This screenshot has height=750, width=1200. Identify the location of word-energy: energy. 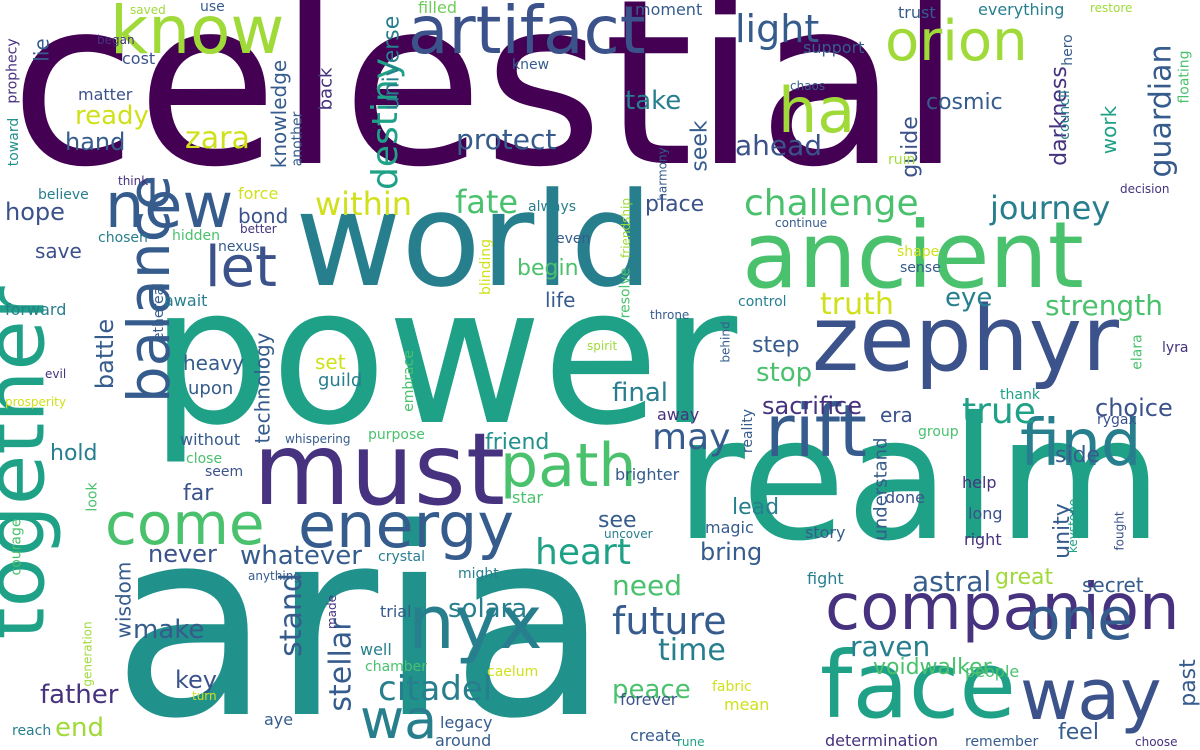
(406, 525).